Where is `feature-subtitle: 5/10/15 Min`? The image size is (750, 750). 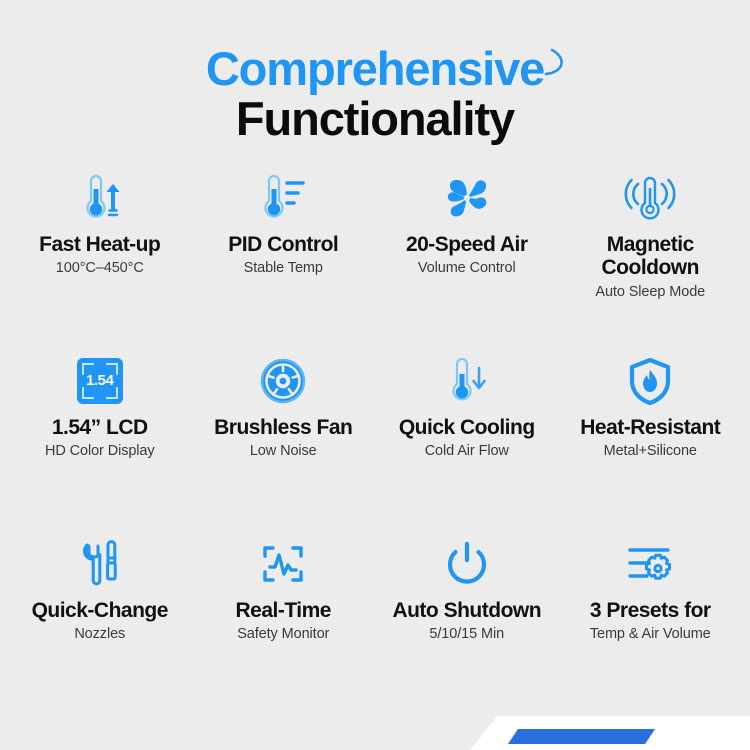 feature-subtitle: 5/10/15 Min is located at coordinates (467, 634).